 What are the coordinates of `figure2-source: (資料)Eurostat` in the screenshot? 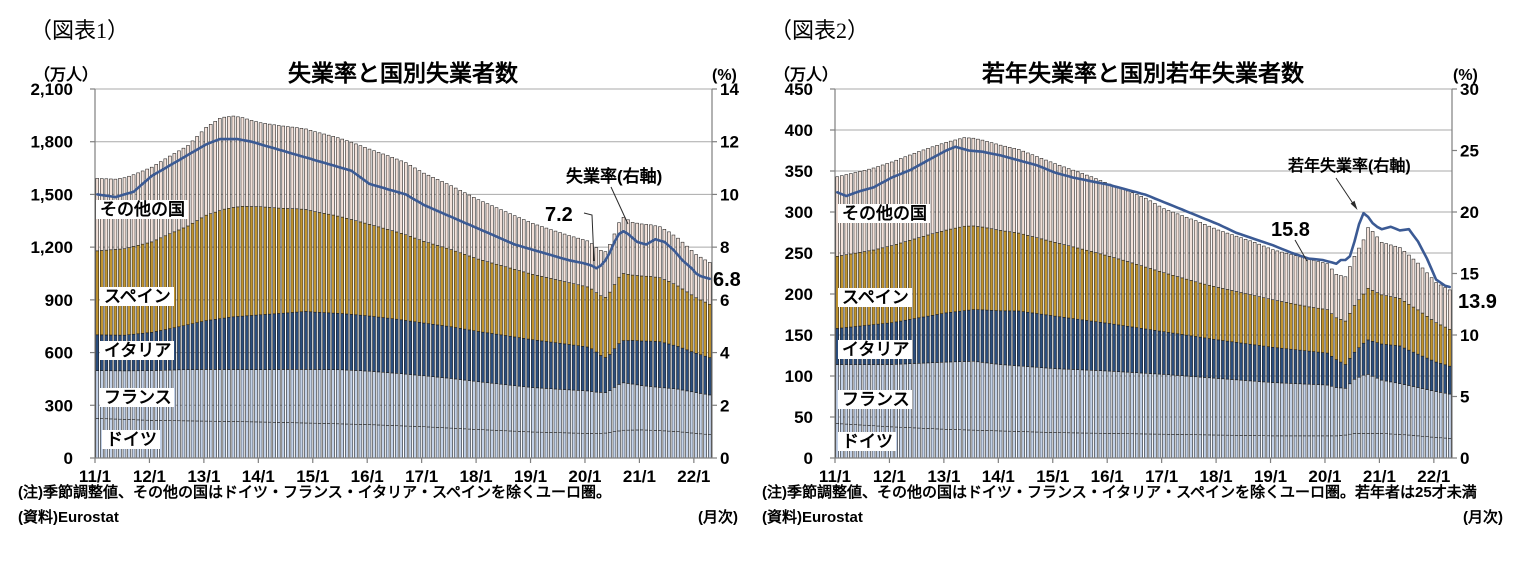 It's located at (812, 517).